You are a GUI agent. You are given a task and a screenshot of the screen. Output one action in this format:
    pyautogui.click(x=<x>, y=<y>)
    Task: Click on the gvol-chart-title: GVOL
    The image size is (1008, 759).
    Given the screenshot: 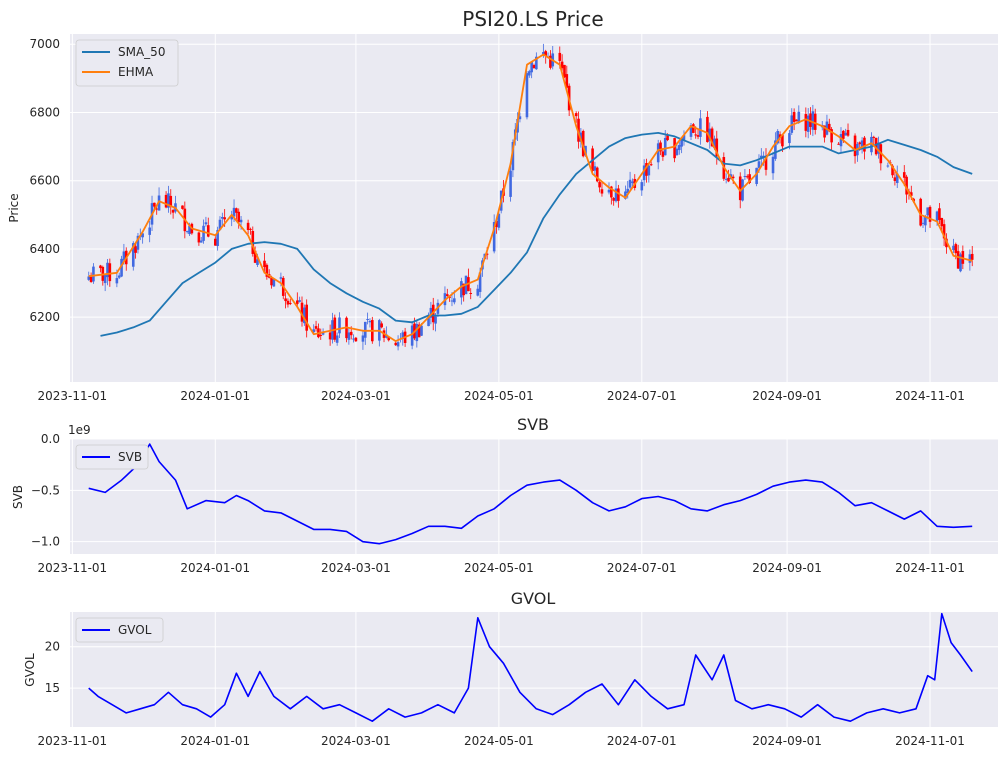 What is the action you would take?
    pyautogui.click(x=533, y=598)
    